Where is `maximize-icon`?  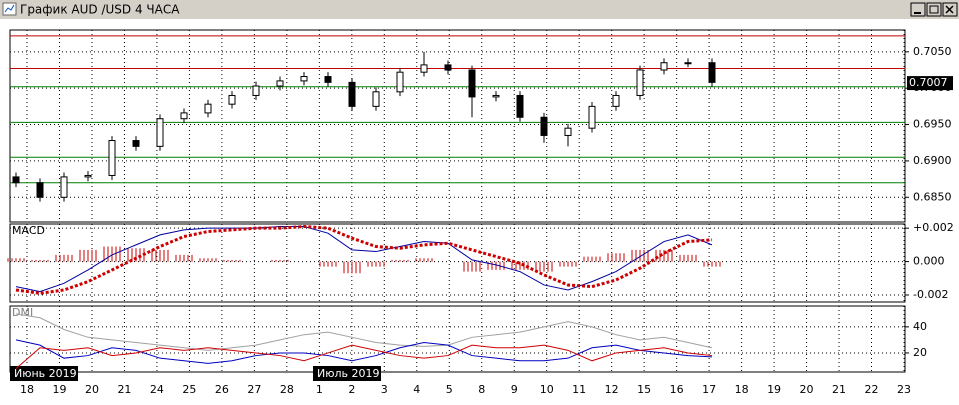 maximize-icon is located at coordinates (934, 9).